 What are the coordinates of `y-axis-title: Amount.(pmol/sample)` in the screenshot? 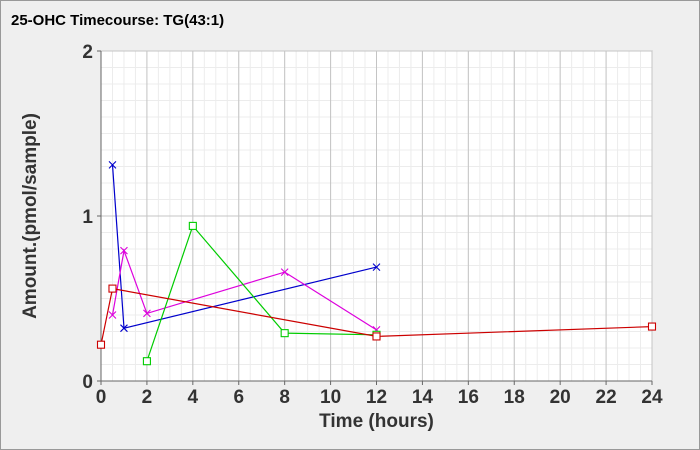 It's located at (30, 216).